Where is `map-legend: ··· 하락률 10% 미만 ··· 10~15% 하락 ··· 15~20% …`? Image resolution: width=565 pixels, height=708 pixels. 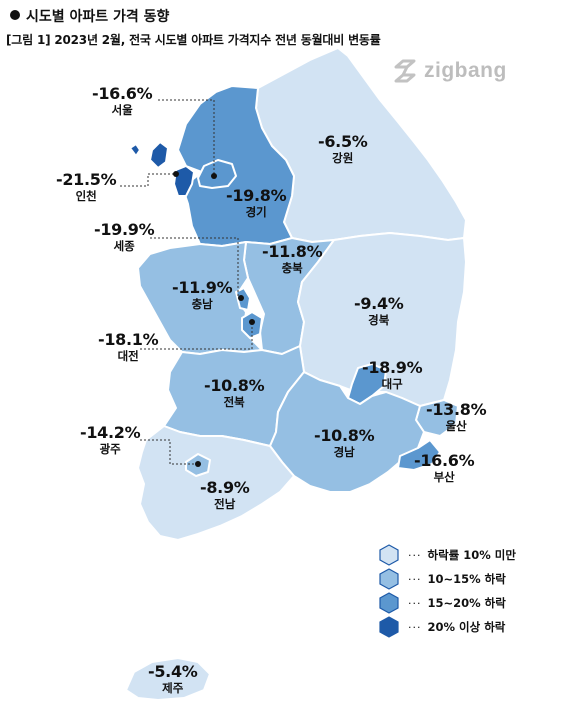 map-legend: ··· 하락률 10% 미만 ··· 10~15% 하락 ··· 15~20% … is located at coordinates (447, 591).